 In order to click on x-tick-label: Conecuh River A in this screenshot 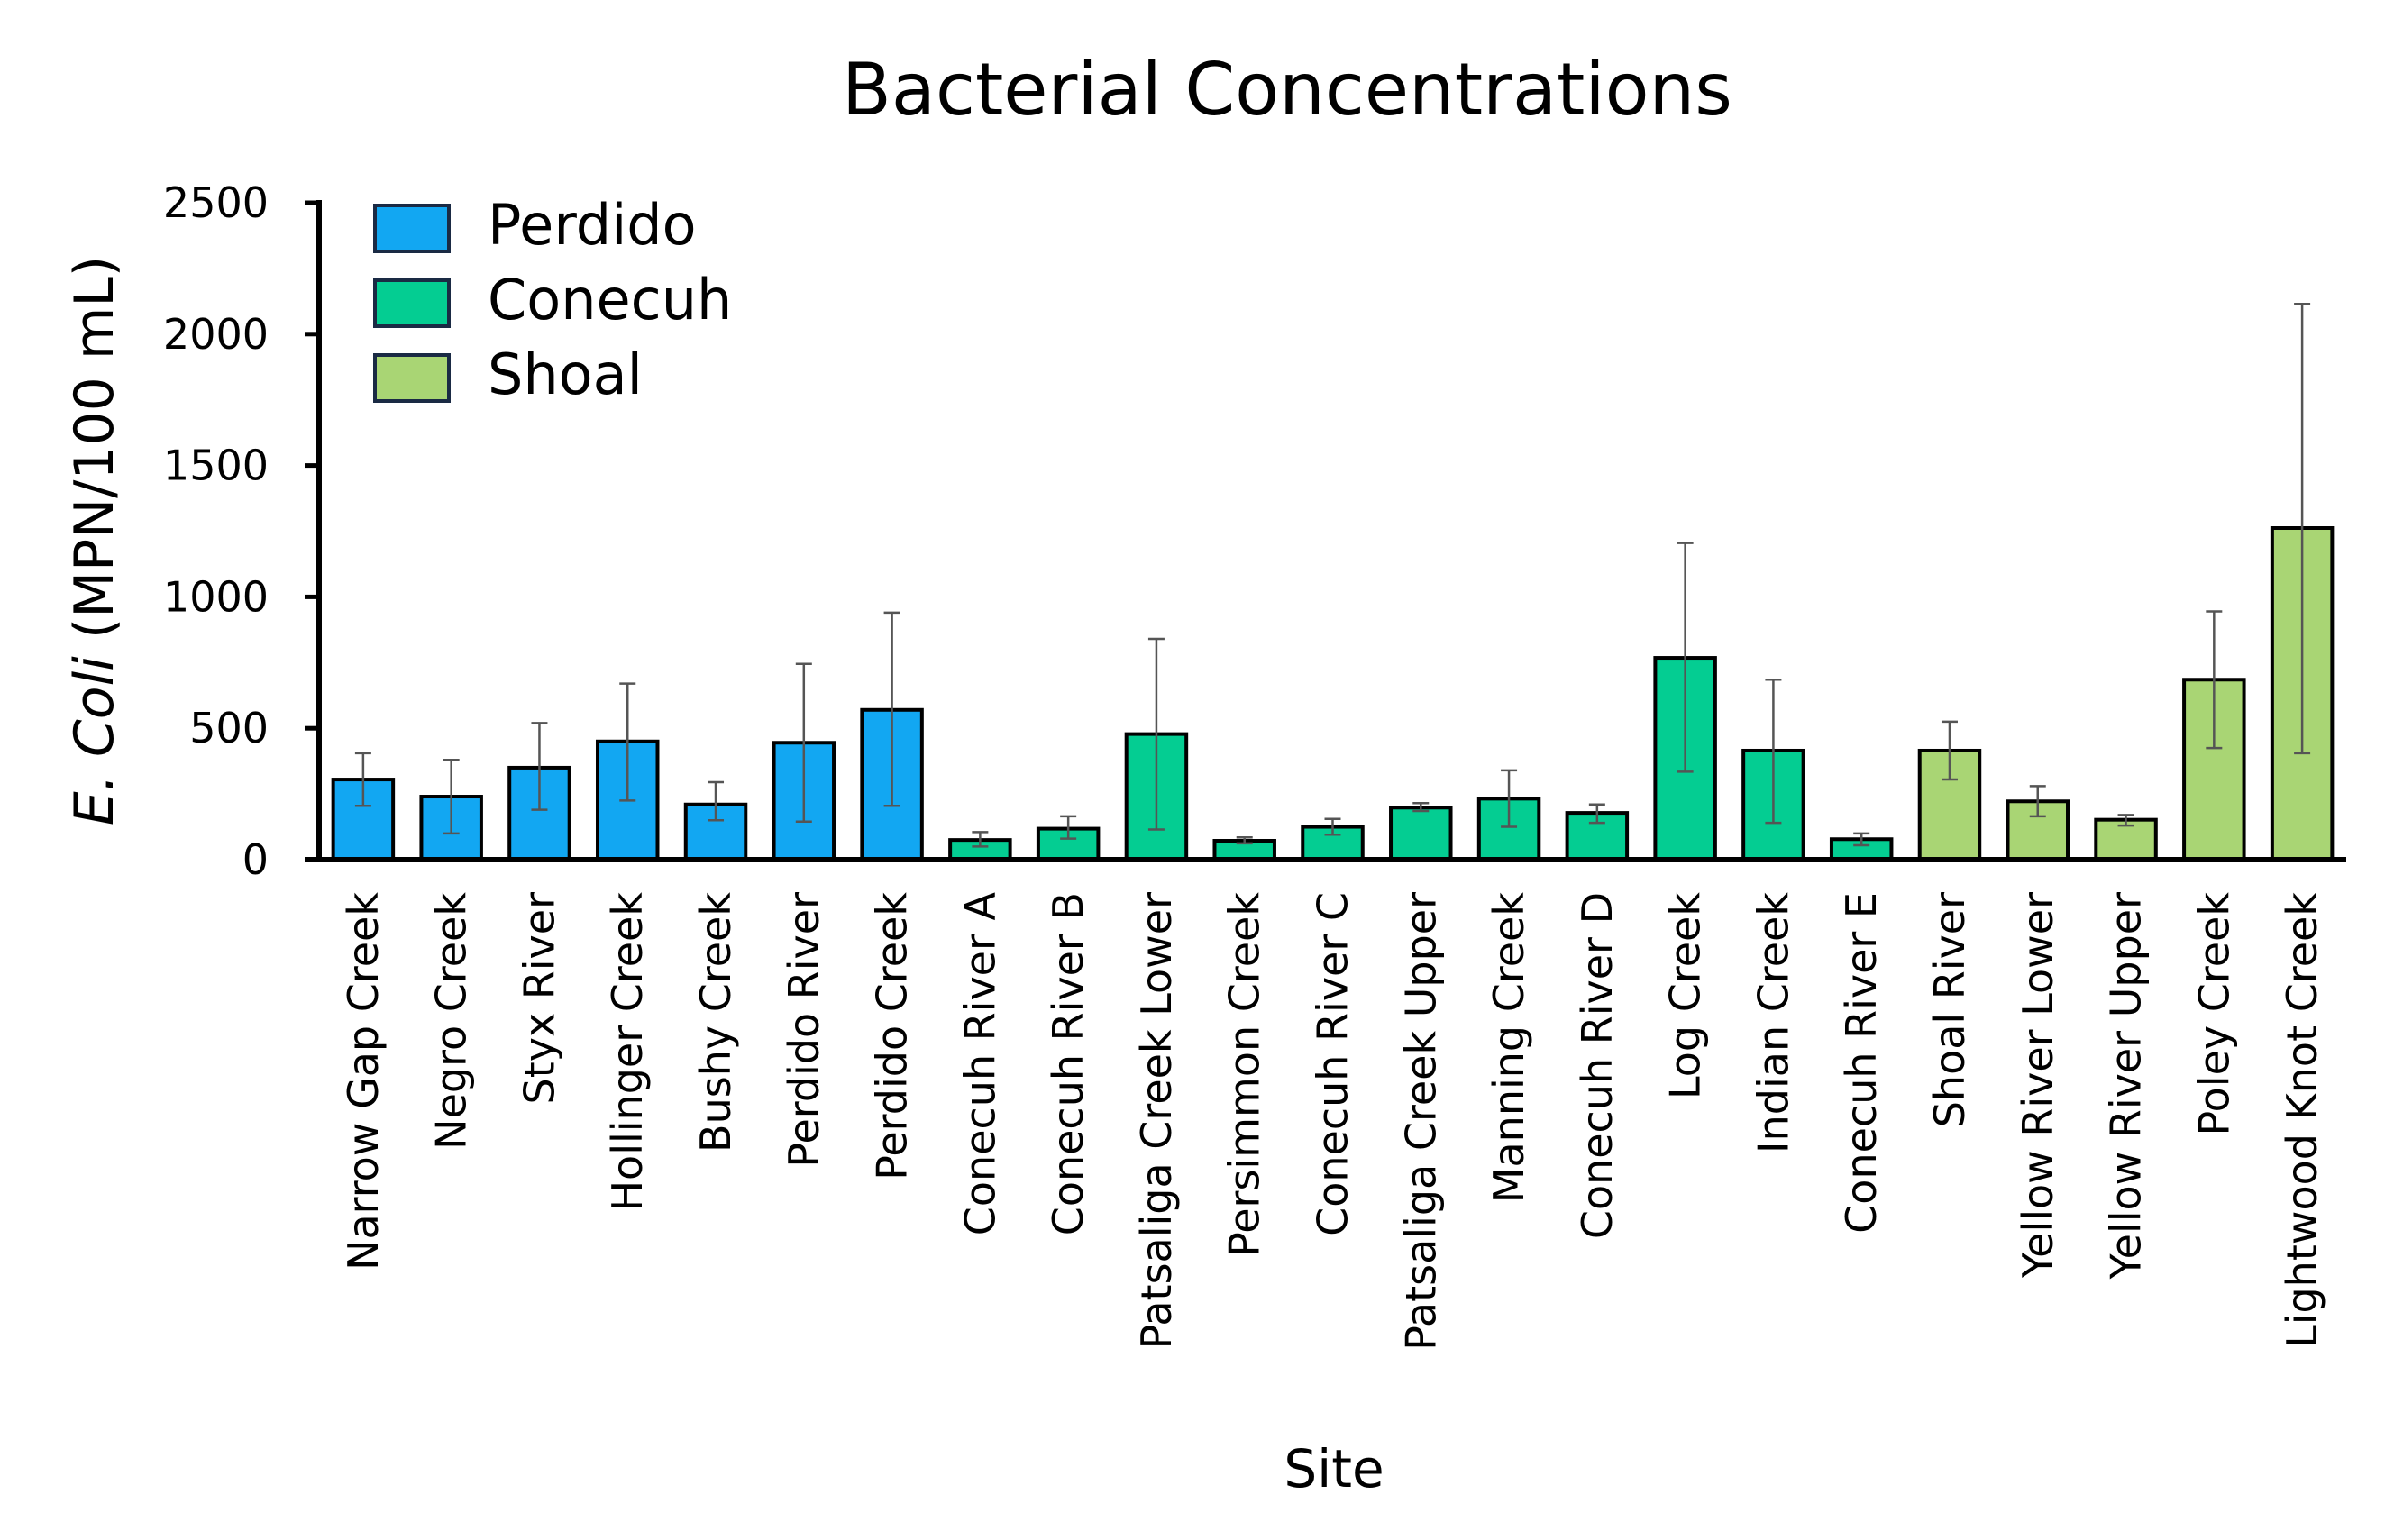, I will do `click(979, 1063)`.